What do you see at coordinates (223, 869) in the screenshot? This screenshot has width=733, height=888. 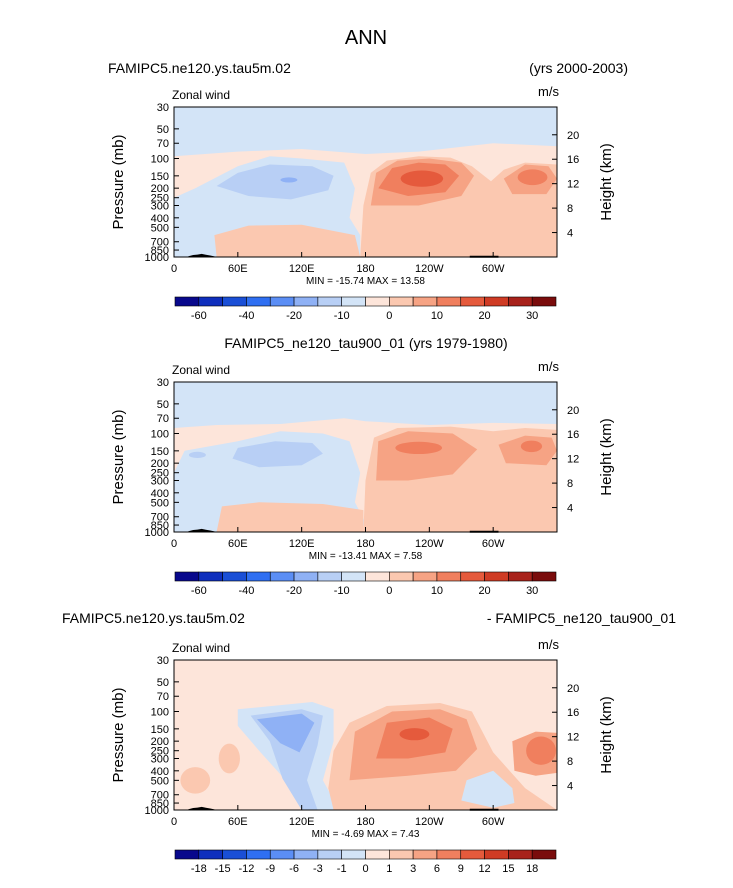 I see `colorbar-label: -15` at bounding box center [223, 869].